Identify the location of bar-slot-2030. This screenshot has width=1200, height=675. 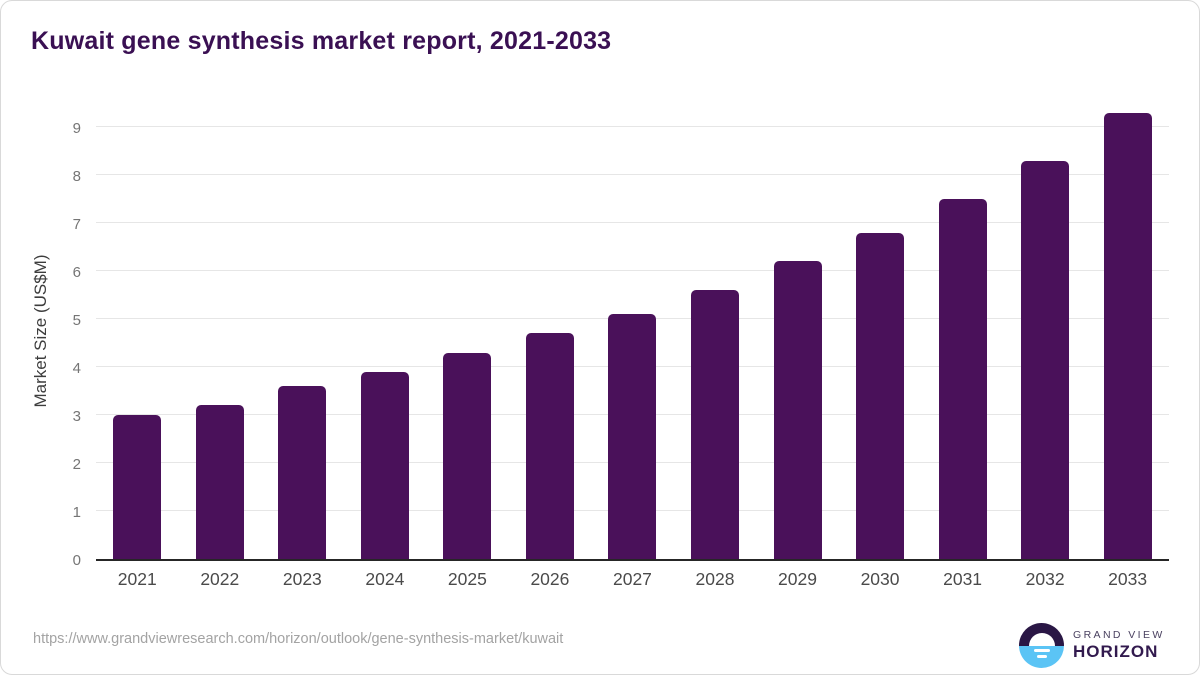
(880, 330).